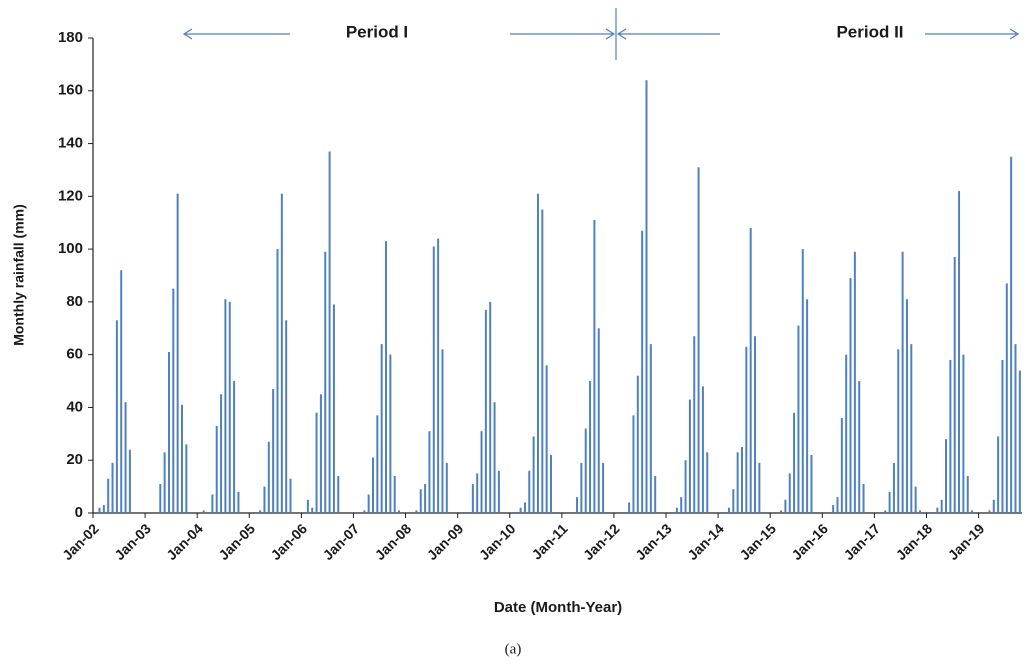  Describe the element at coordinates (558, 607) in the screenshot. I see `x-axis-label: Date (Month-Year)` at that location.